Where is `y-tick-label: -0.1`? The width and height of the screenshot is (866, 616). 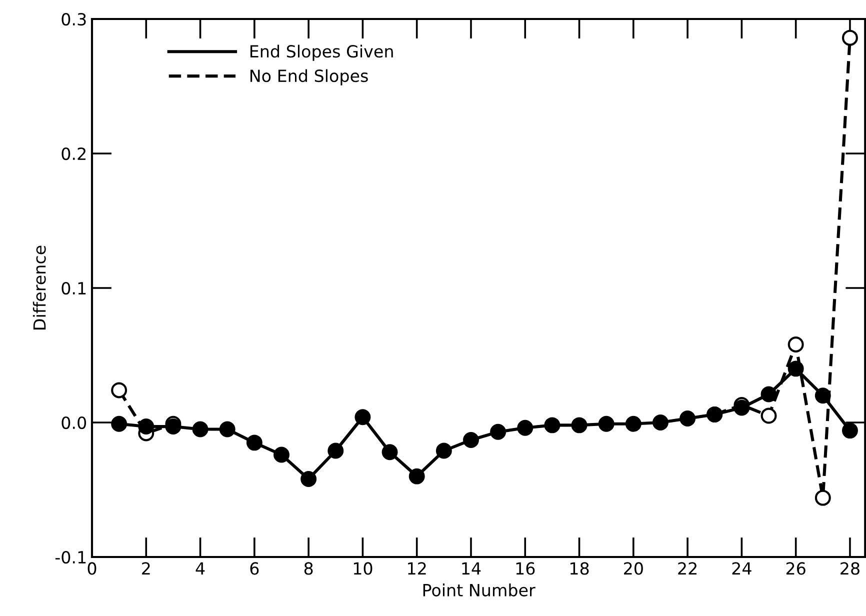
y-tick-label: -0.1 is located at coordinates (70, 557).